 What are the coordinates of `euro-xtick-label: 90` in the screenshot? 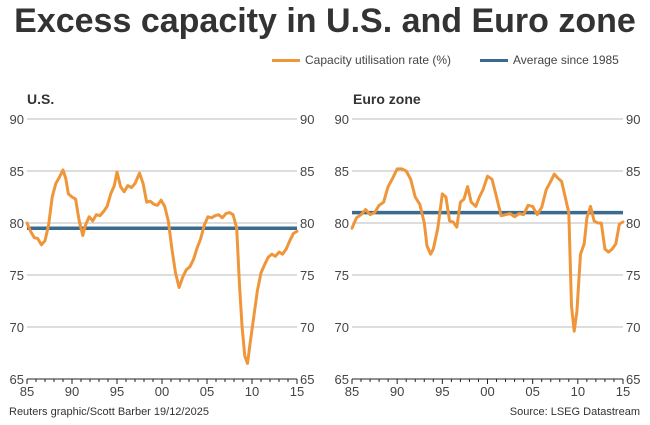 It's located at (397, 391).